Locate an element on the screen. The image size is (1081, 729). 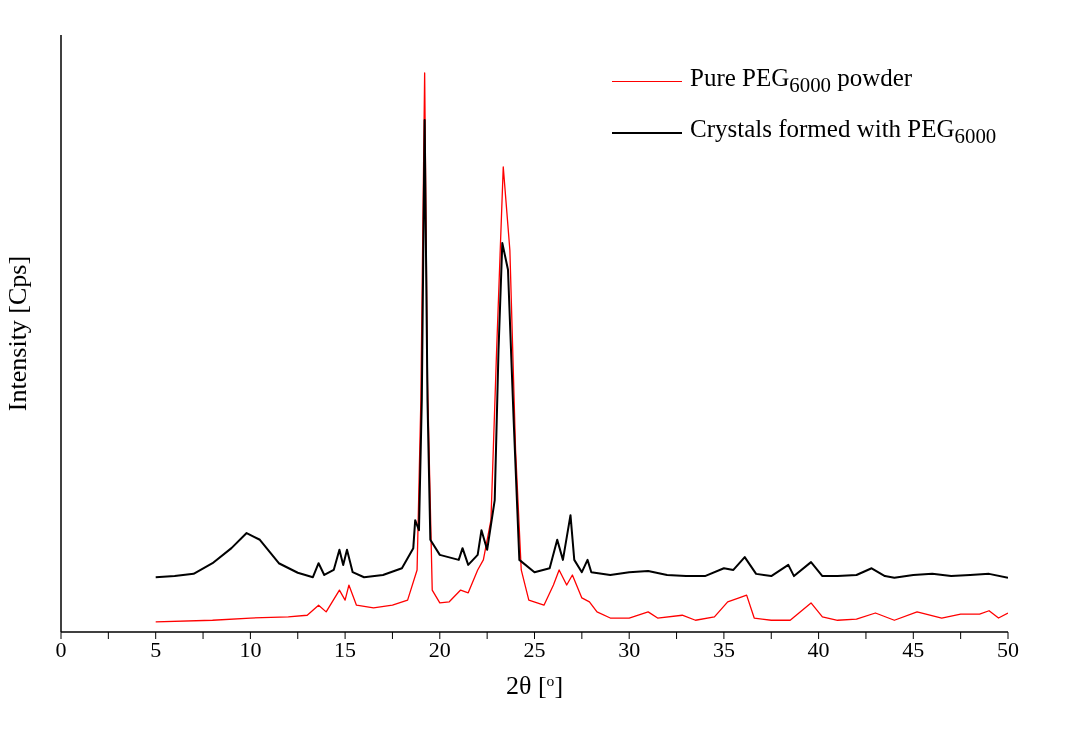
x-tick-label: 35 is located at coordinates (723, 649).